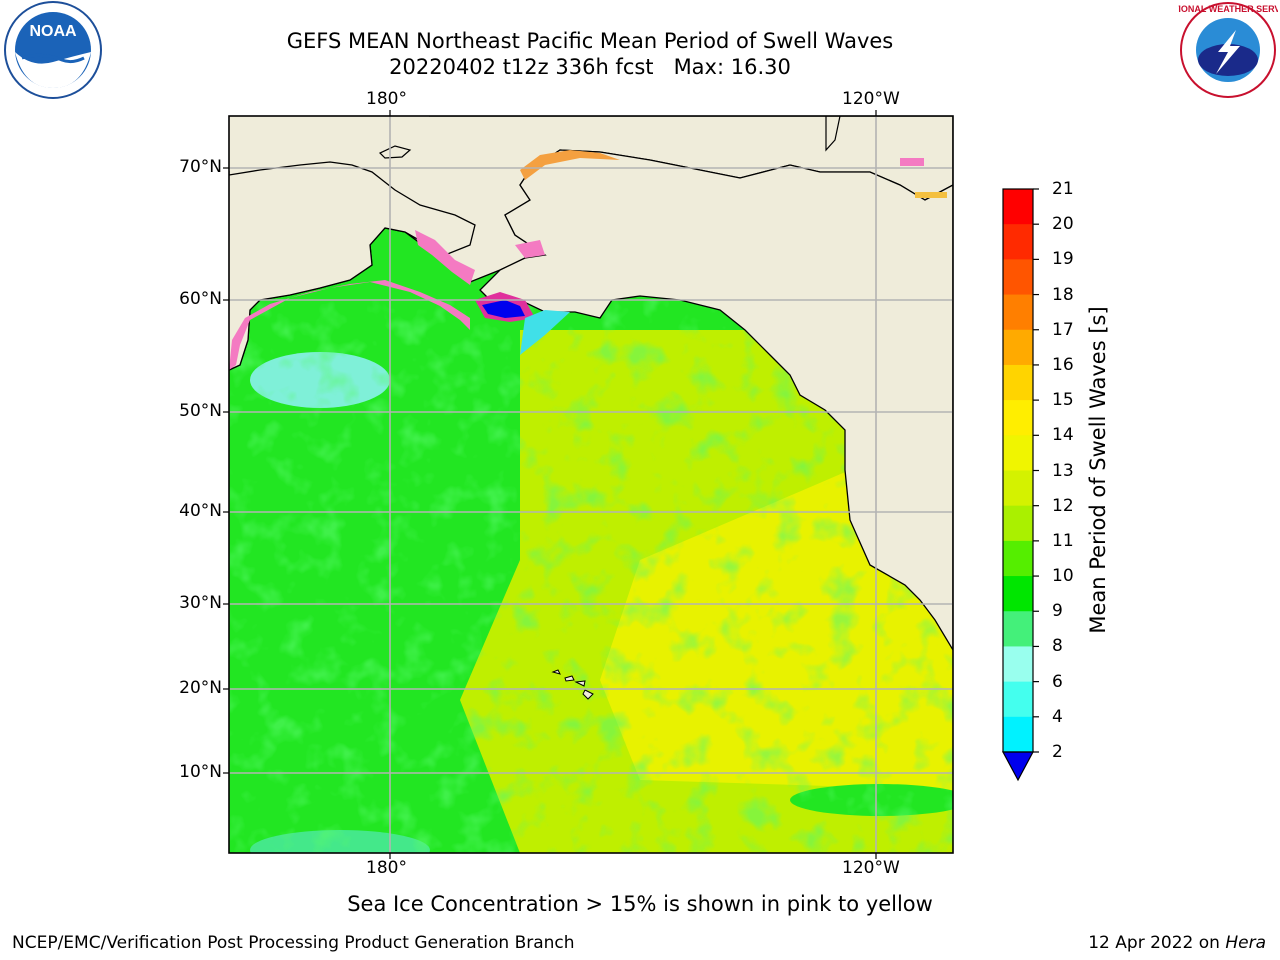 The image size is (1280, 960). I want to click on colorbar, so click(1020, 485).